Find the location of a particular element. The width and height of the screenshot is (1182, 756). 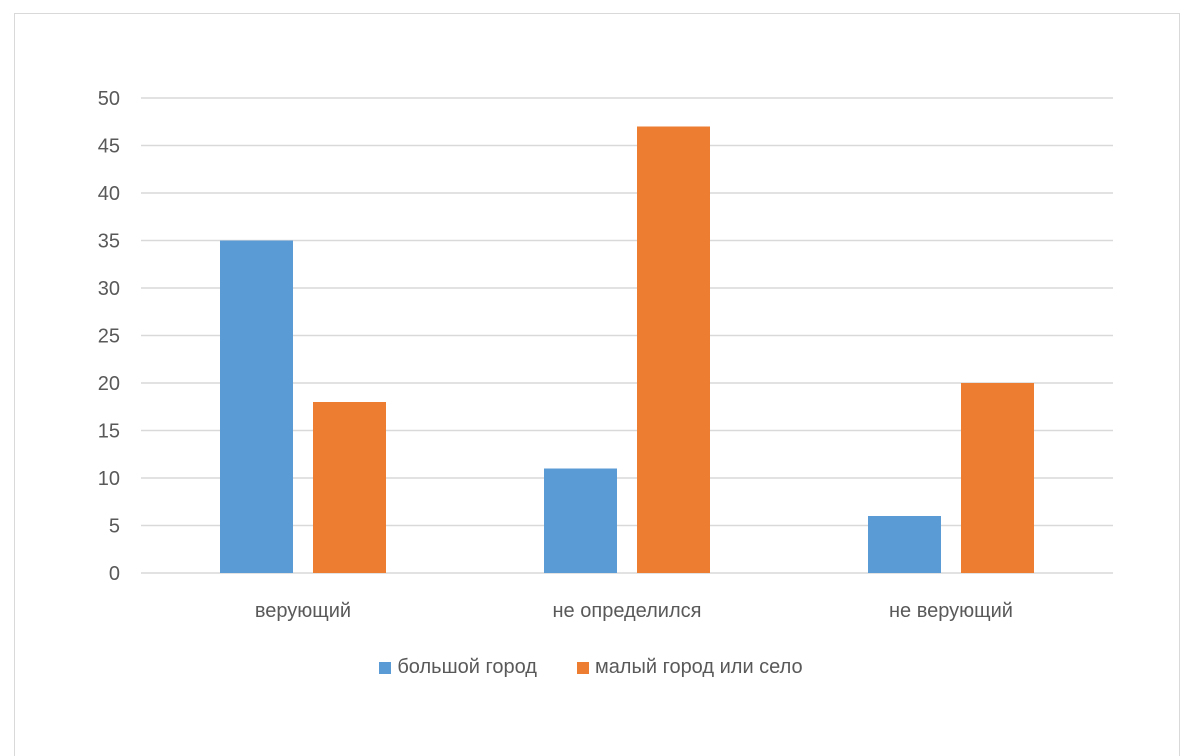

y-tick-label: 50 is located at coordinates (109, 99).